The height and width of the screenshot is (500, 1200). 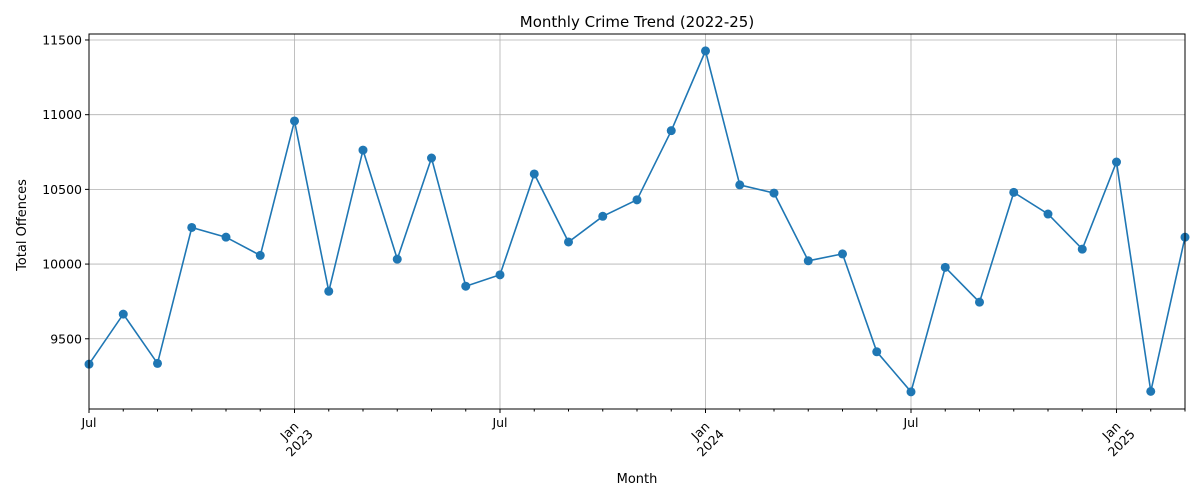 I want to click on x-axis-label: Month, so click(x=637, y=479).